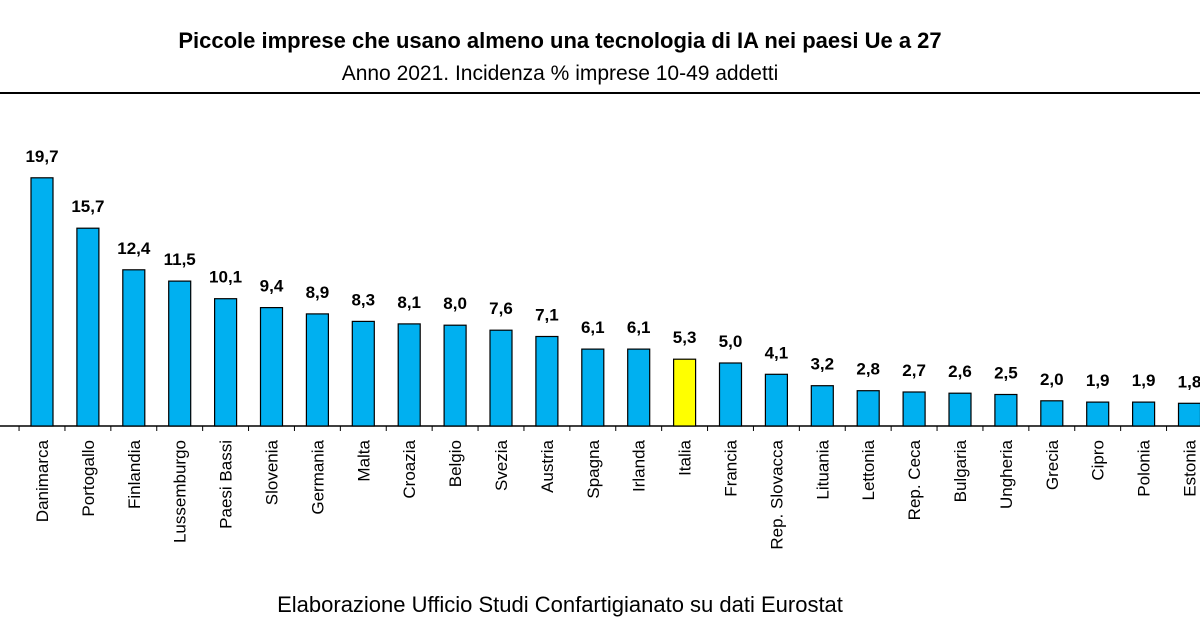 The image size is (1200, 628). What do you see at coordinates (272, 472) in the screenshot?
I see `category-label: Slovenia` at bounding box center [272, 472].